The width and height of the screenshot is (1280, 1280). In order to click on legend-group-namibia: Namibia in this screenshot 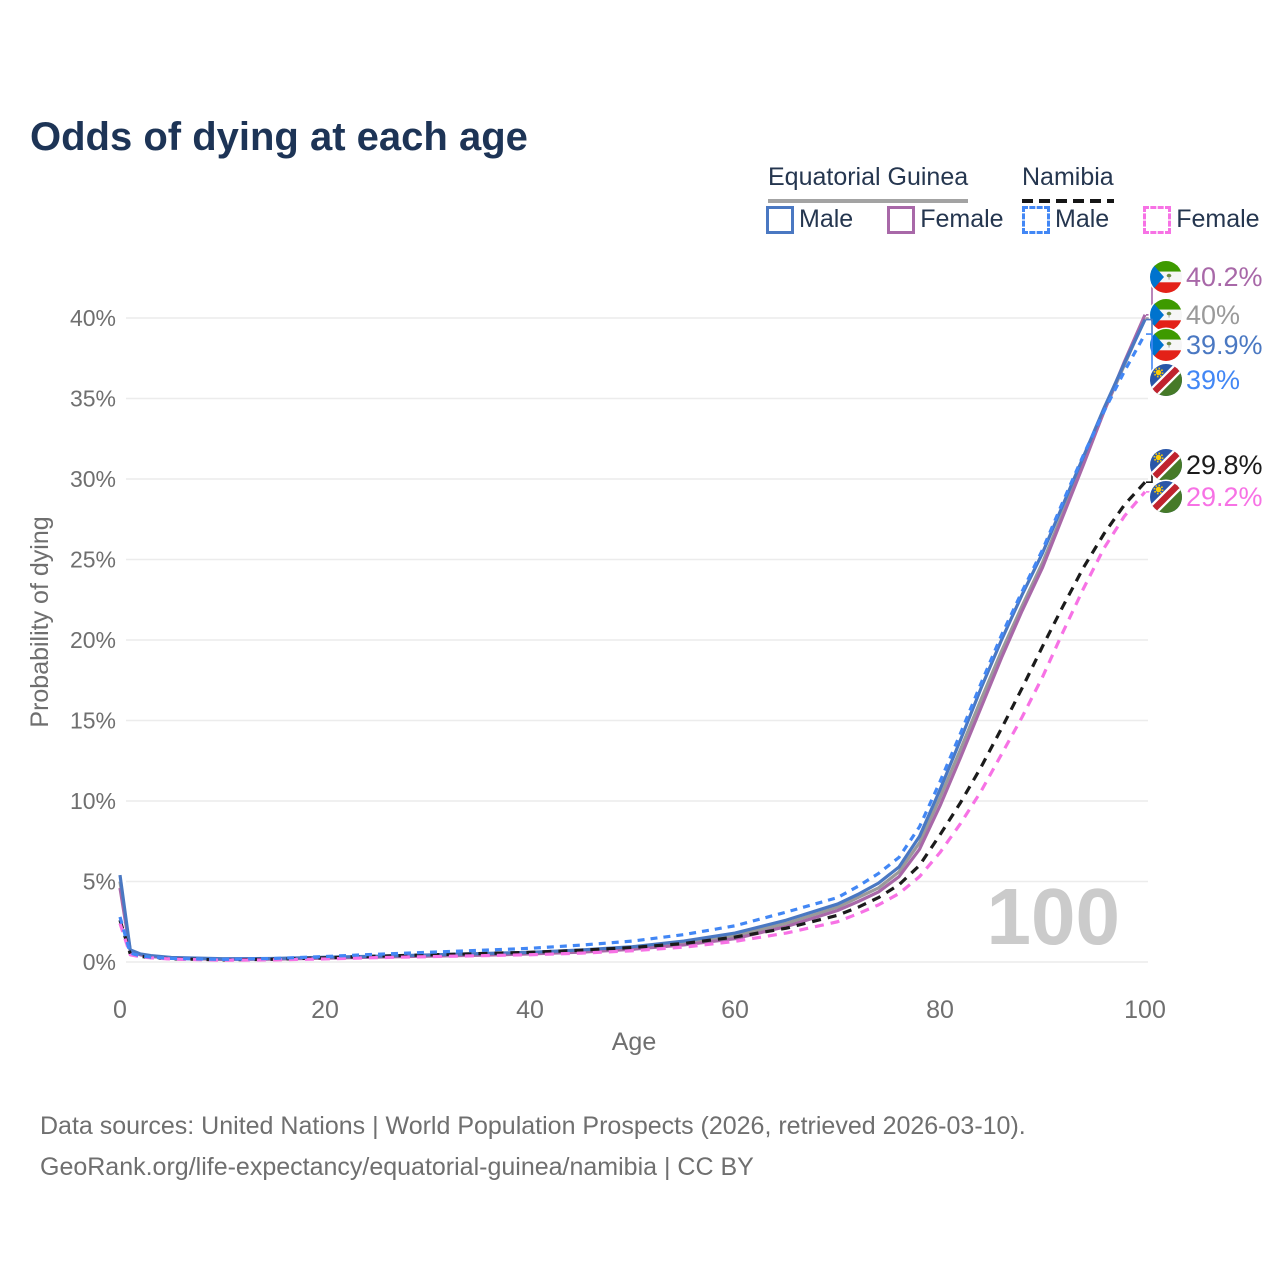, I will do `click(1068, 183)`.